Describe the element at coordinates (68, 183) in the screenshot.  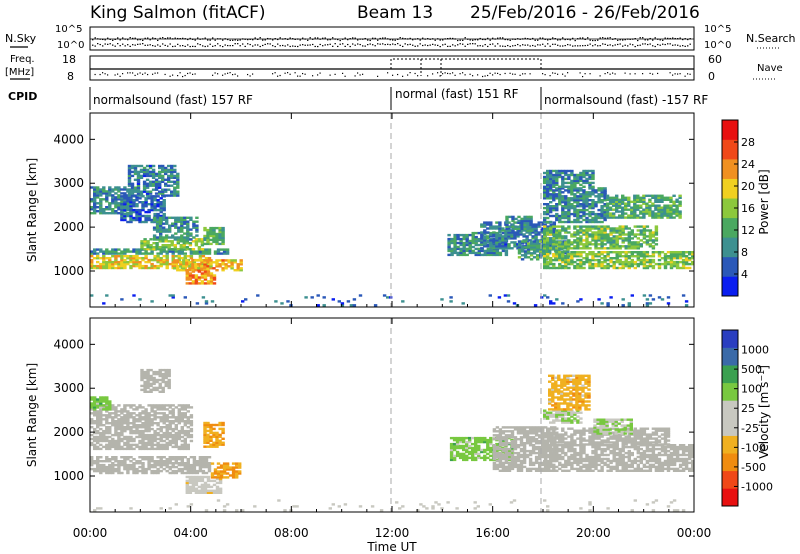
I see `y-tick-label: 3000` at that location.